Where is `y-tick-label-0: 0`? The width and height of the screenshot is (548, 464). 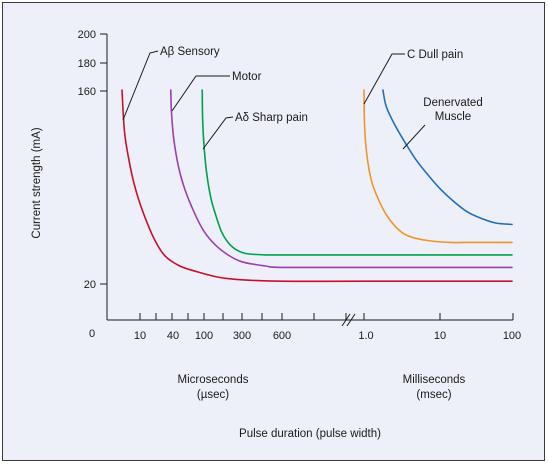 y-tick-label-0: 0 is located at coordinates (92, 334).